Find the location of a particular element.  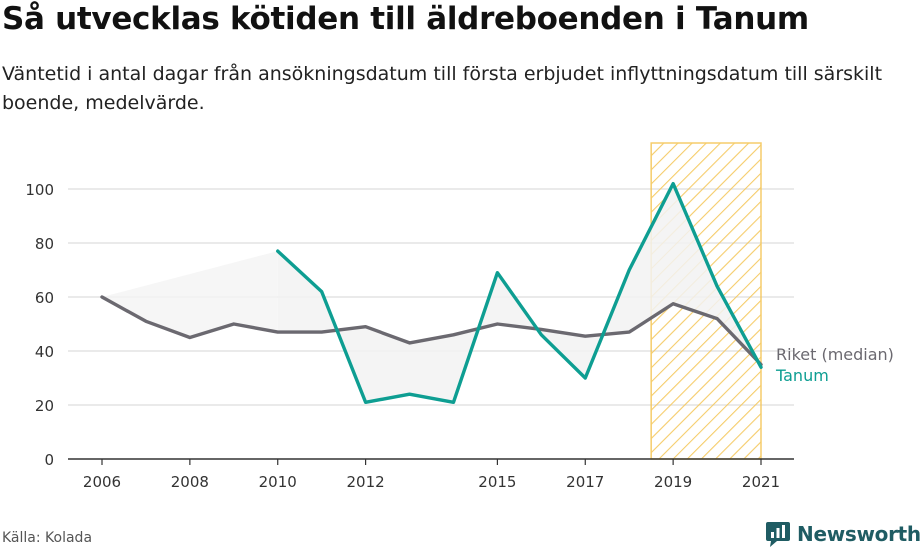

x-tick-label: 2017 is located at coordinates (585, 482).